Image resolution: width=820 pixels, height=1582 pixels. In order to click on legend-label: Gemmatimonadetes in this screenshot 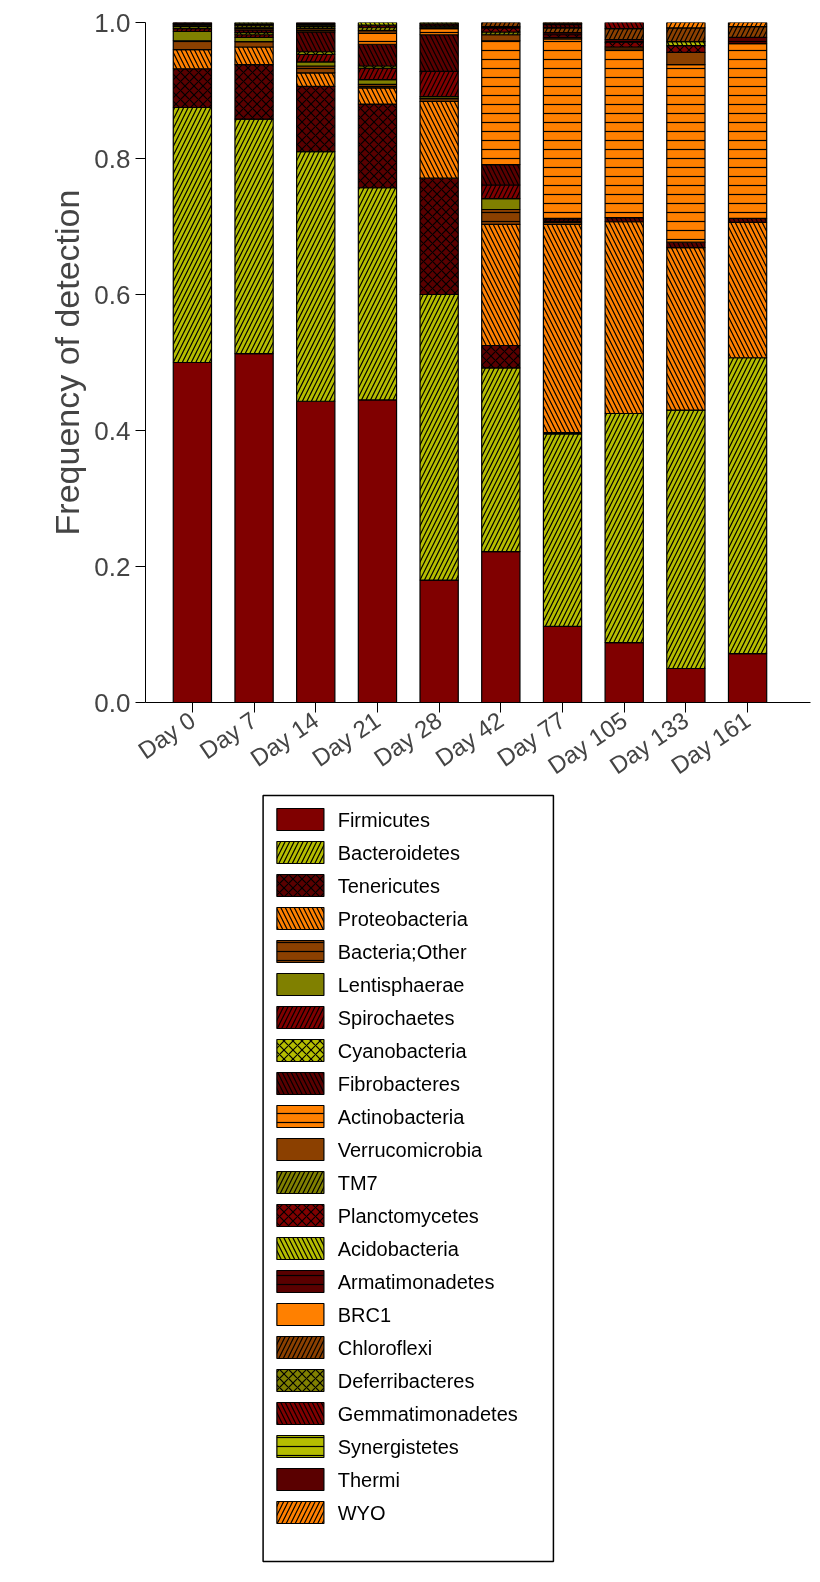, I will do `click(427, 1413)`.